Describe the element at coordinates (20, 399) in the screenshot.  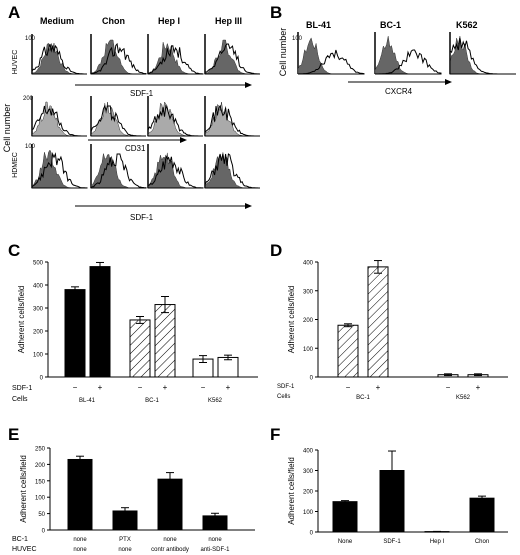
I see `c-row-cells: Cells` at that location.